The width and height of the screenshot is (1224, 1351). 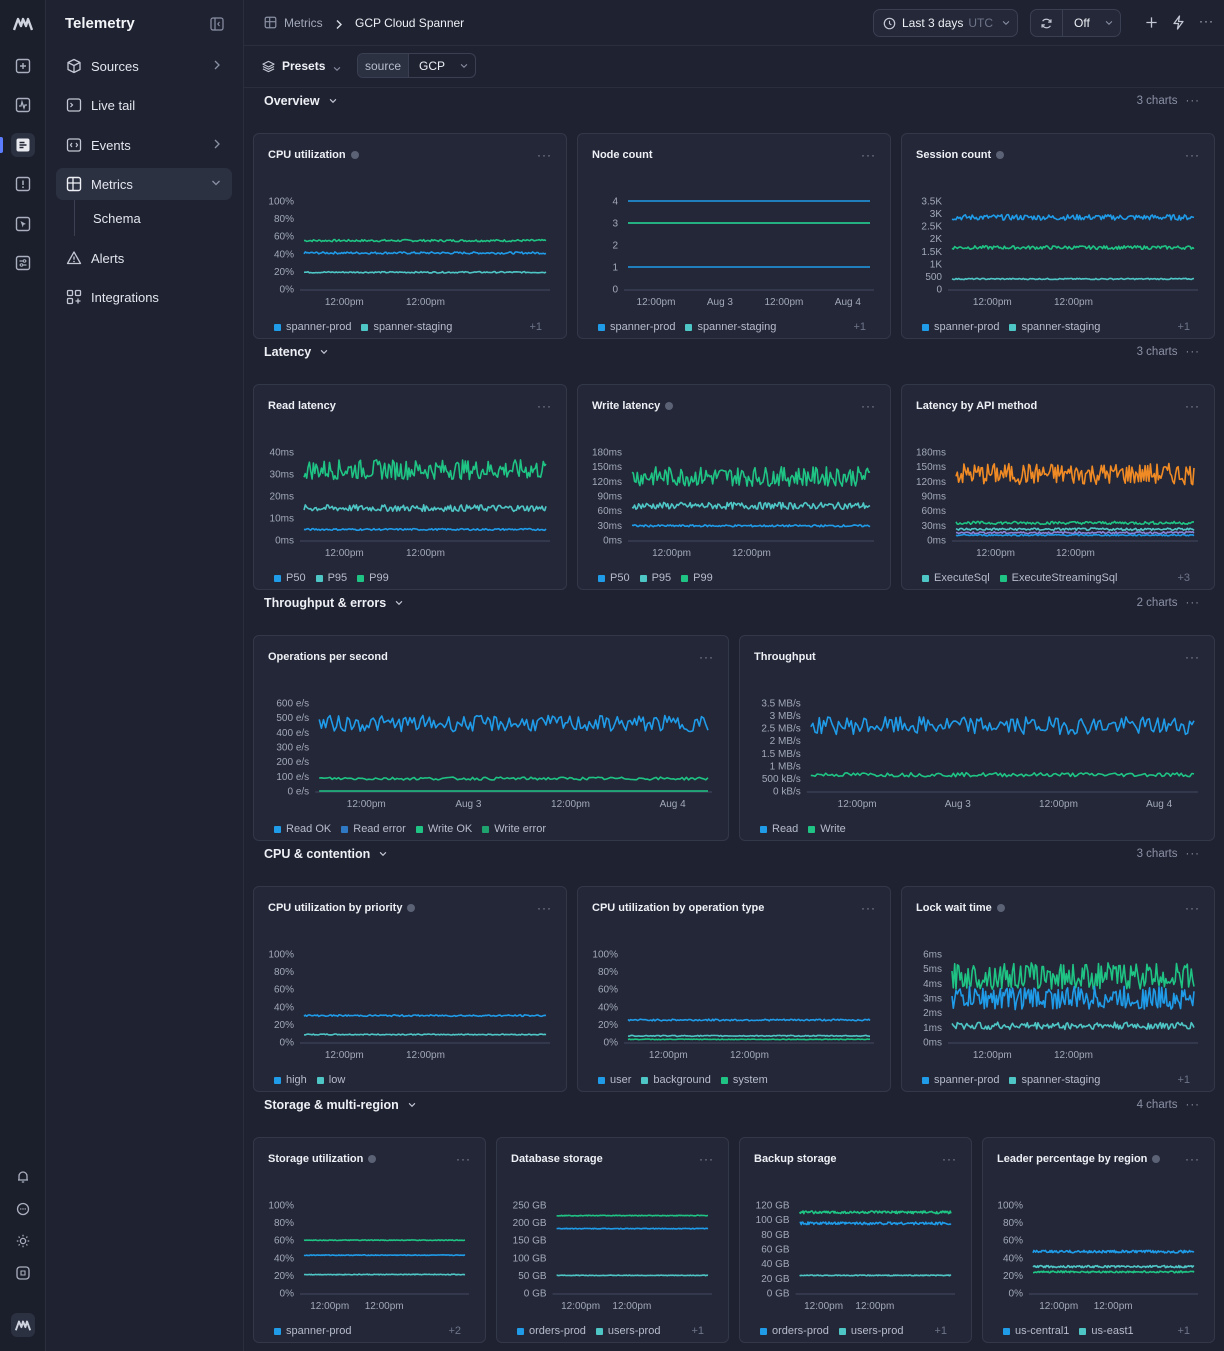 What do you see at coordinates (23, 1241) in the screenshot?
I see `sun-icon` at bounding box center [23, 1241].